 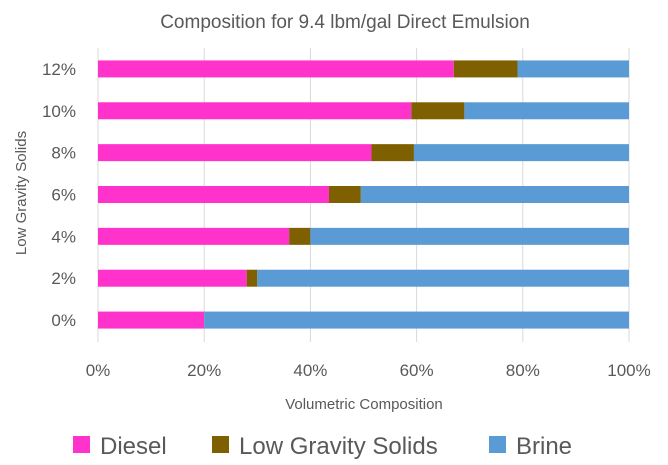 What do you see at coordinates (364, 404) in the screenshot?
I see `x-axis-title: Volumetric Composition` at bounding box center [364, 404].